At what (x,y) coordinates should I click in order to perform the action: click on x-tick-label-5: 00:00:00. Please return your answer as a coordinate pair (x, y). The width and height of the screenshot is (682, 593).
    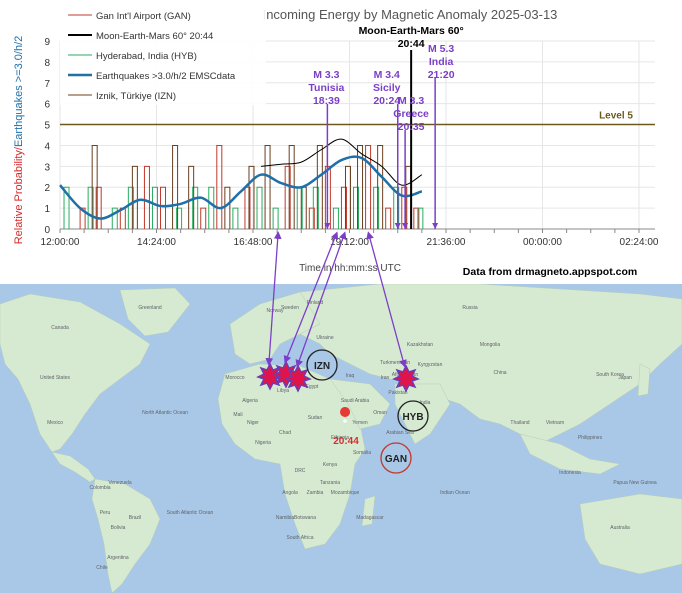
    Looking at the image, I should click on (542, 242).